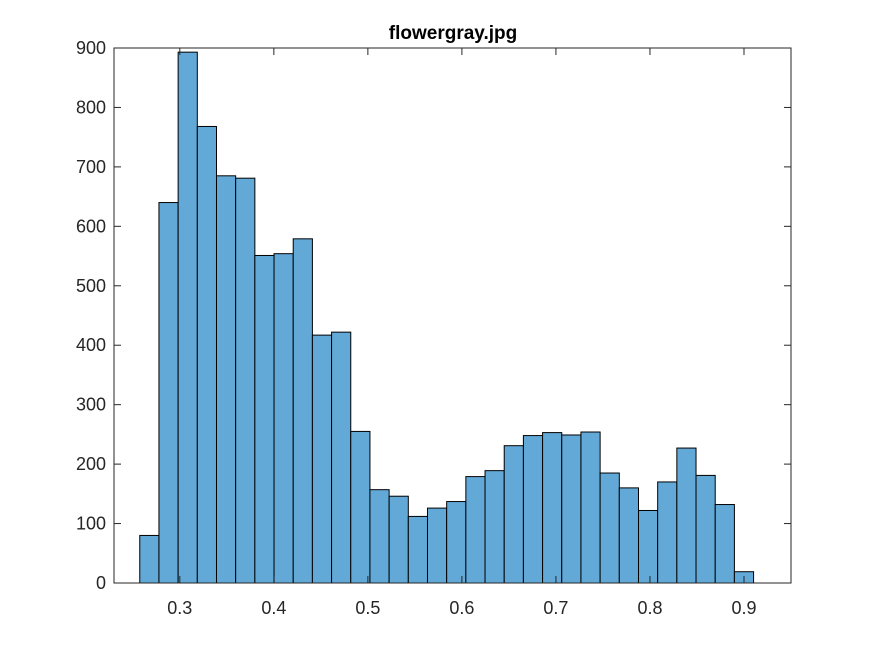 The height and width of the screenshot is (656, 875). I want to click on y-tick-label: 0, so click(101, 583).